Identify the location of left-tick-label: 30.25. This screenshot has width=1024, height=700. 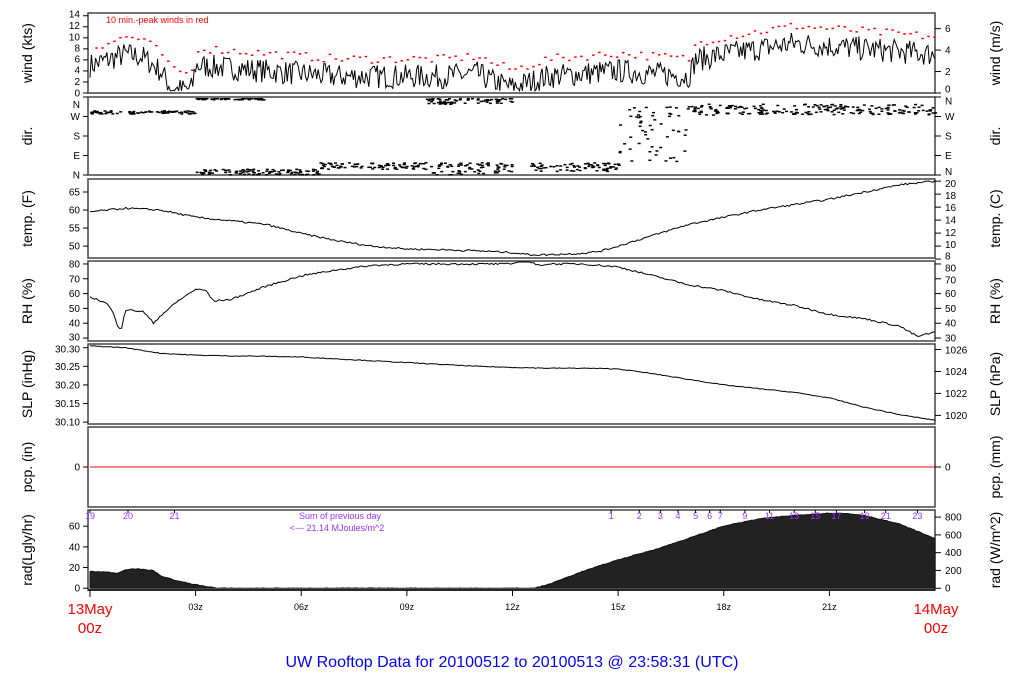
(67, 367).